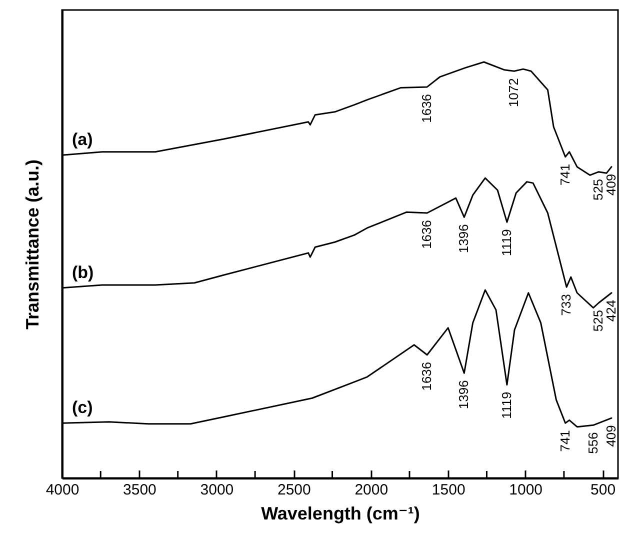 The height and width of the screenshot is (537, 622). What do you see at coordinates (217, 490) in the screenshot?
I see `x-tick-label: 3000` at bounding box center [217, 490].